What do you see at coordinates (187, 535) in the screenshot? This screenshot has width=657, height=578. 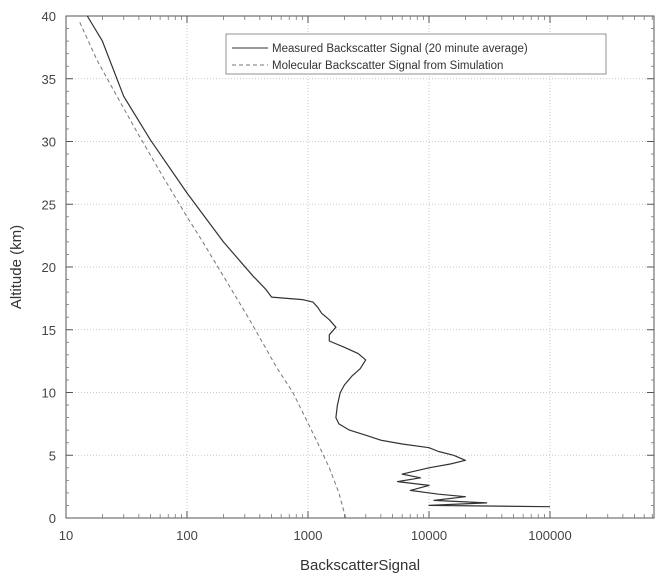 I see `x-tick-label: 100` at bounding box center [187, 535].